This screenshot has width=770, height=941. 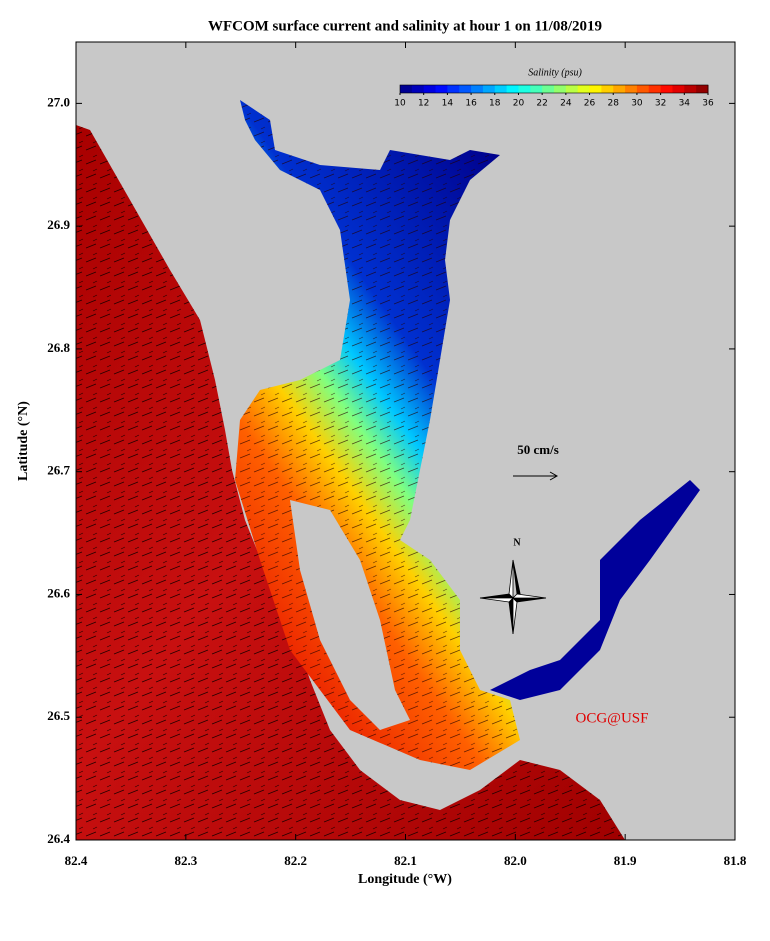 What do you see at coordinates (350, 615) in the screenshot?
I see `pine-island` at bounding box center [350, 615].